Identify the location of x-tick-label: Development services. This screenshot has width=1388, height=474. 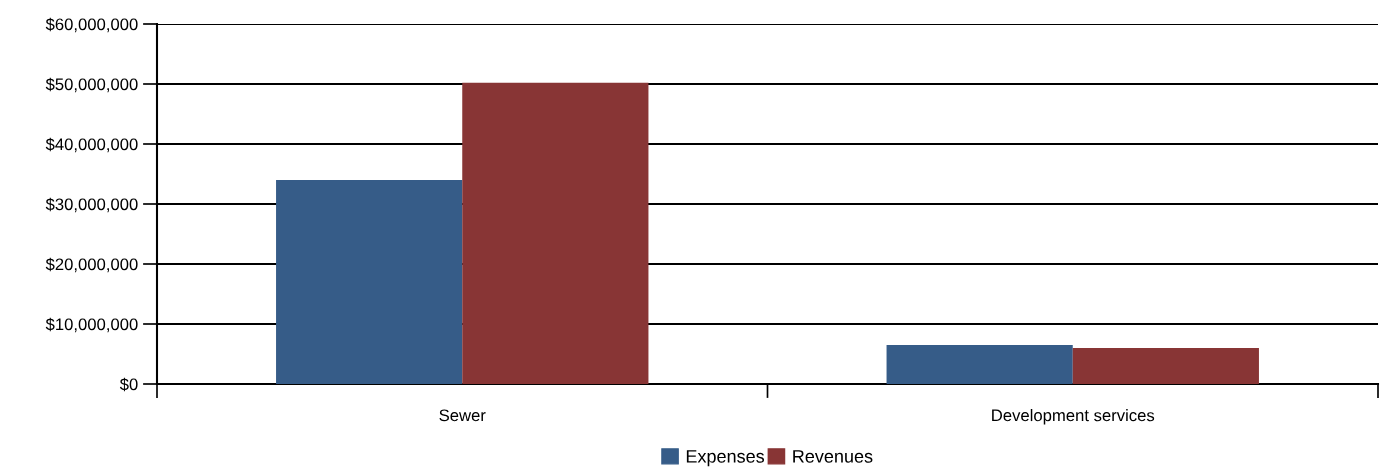
(1073, 417).